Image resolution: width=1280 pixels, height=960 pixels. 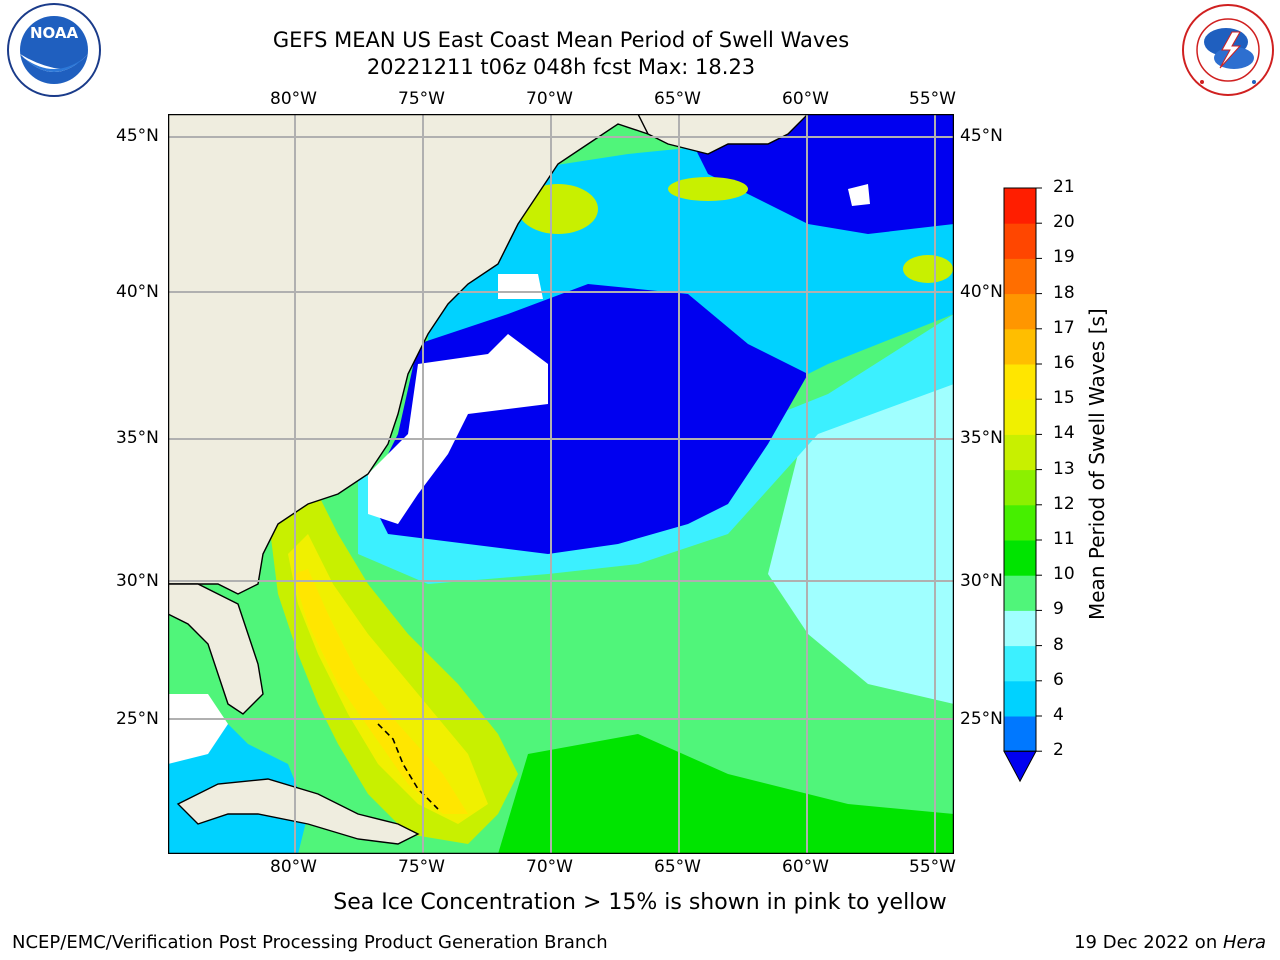 I want to click on noaa-logo: NOAA, so click(x=54, y=52).